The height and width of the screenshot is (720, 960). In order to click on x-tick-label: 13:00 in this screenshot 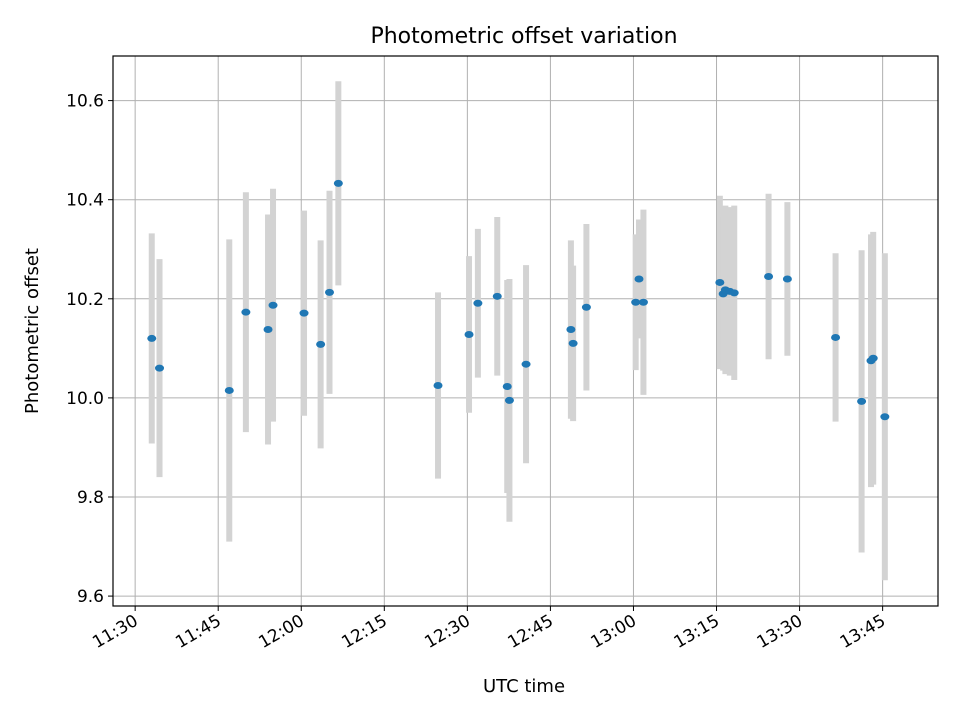, I will do `click(614, 632)`.